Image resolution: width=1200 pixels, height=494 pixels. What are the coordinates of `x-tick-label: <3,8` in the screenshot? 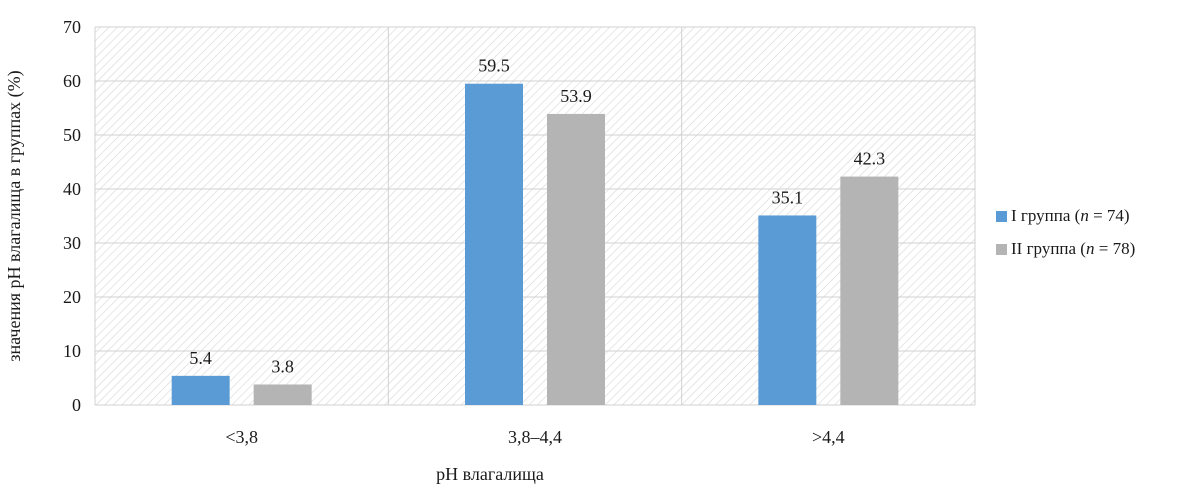 It's located at (241, 437).